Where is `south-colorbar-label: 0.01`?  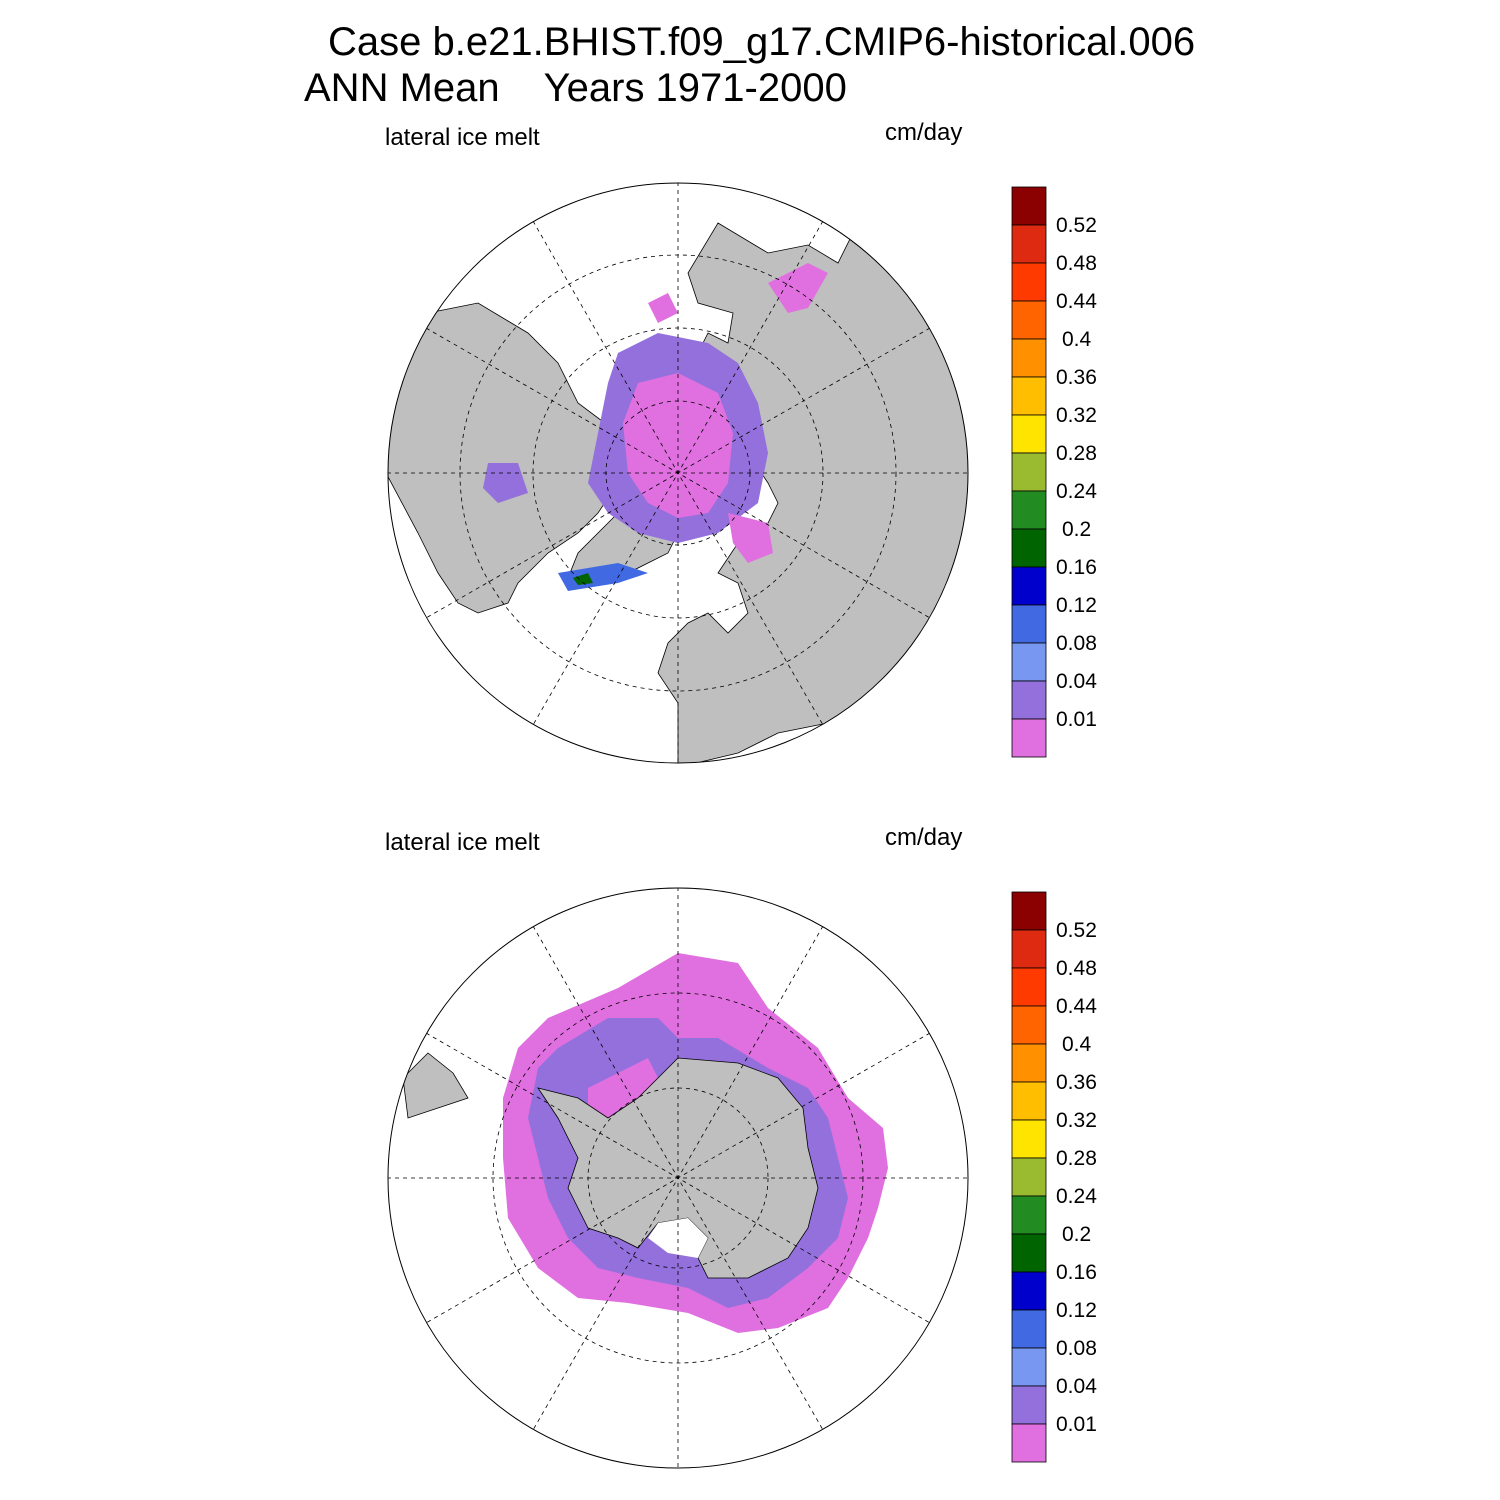 south-colorbar-label: 0.01 is located at coordinates (1076, 1424).